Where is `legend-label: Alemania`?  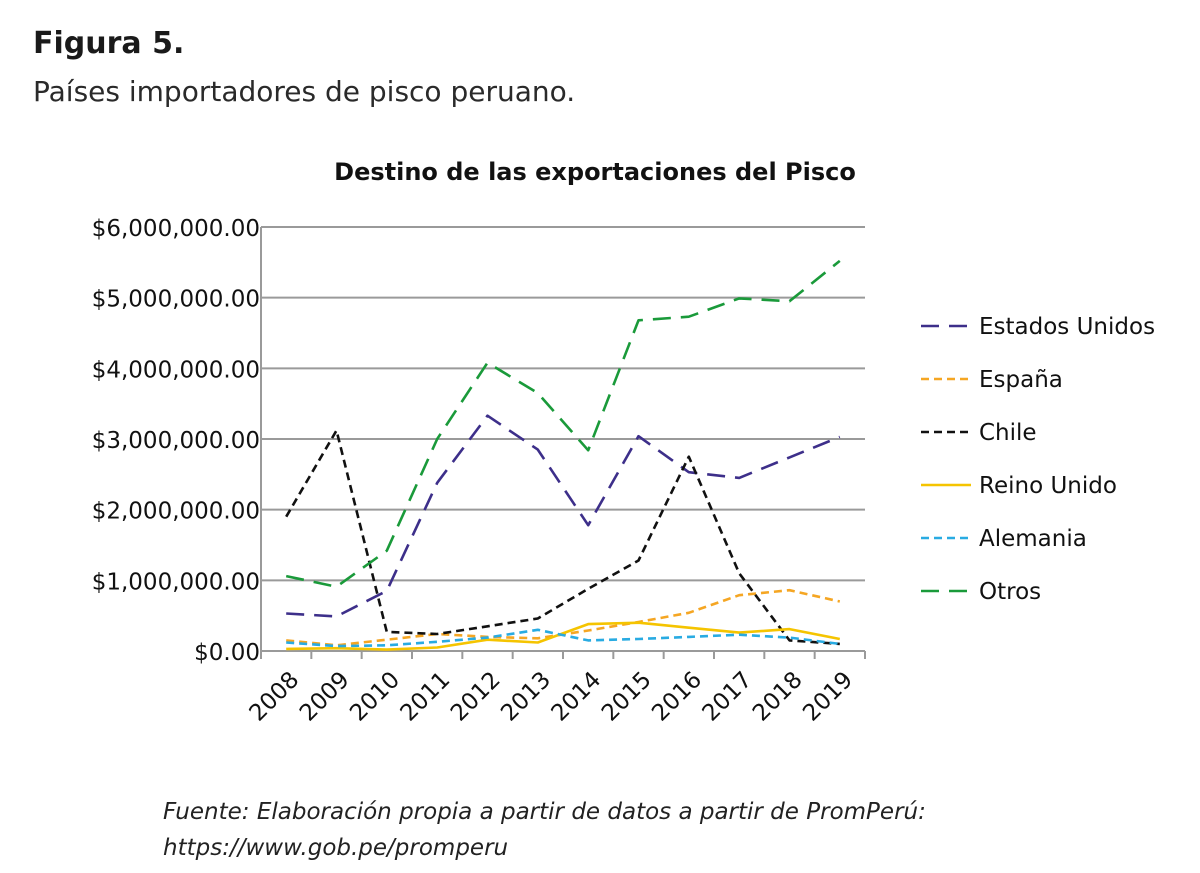 legend-label: Alemania is located at coordinates (1033, 539).